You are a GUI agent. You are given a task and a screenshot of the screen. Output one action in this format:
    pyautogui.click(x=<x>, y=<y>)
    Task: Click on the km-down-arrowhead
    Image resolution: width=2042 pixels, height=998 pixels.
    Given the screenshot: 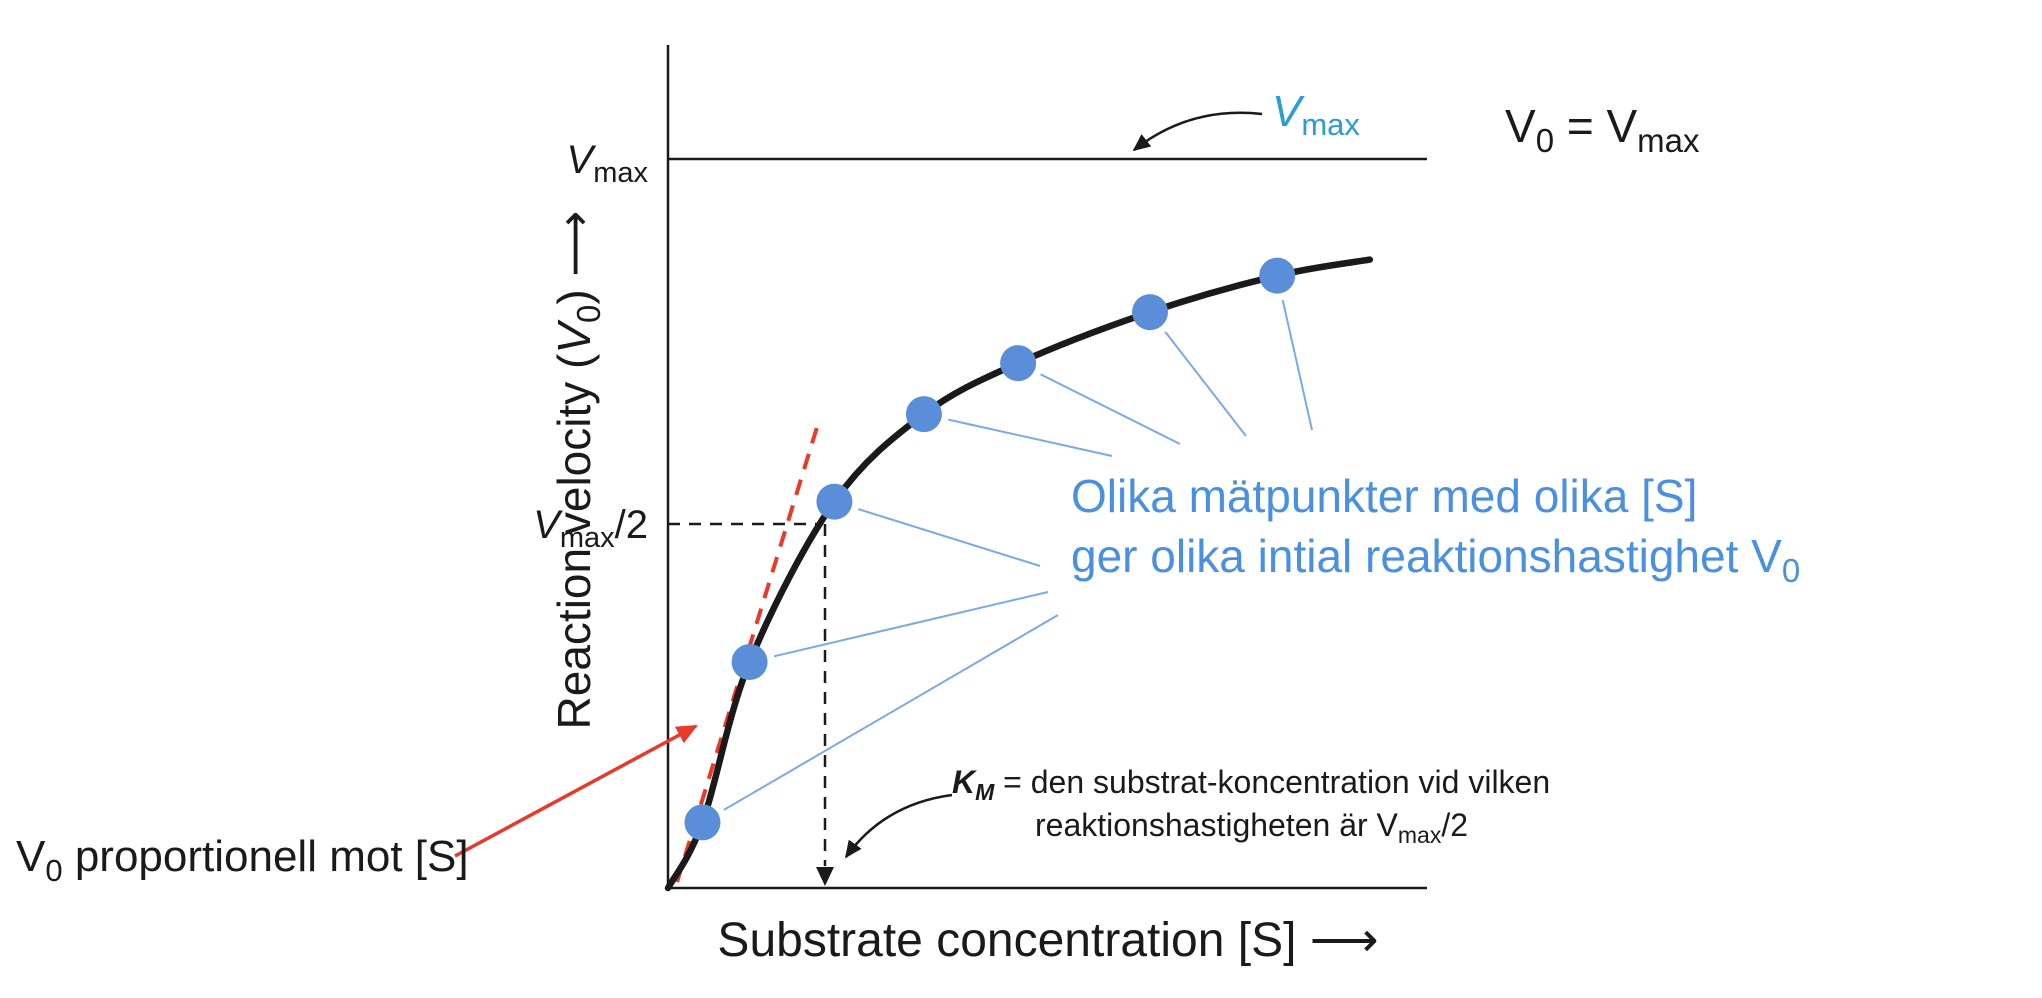 What is the action you would take?
    pyautogui.click(x=825, y=876)
    